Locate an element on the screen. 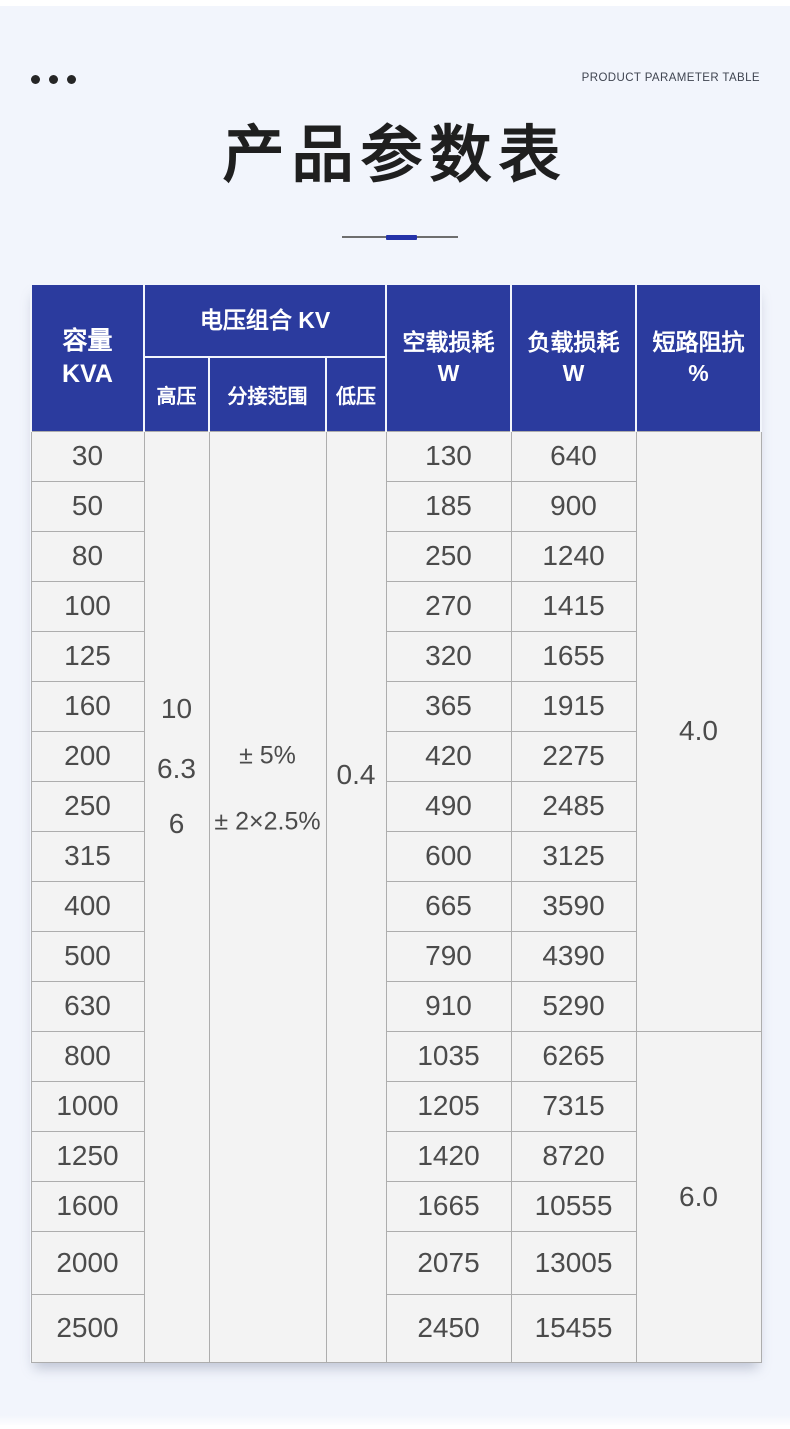 The height and width of the screenshot is (1429, 790). table-row: 160 365 1915 is located at coordinates (395, 706).